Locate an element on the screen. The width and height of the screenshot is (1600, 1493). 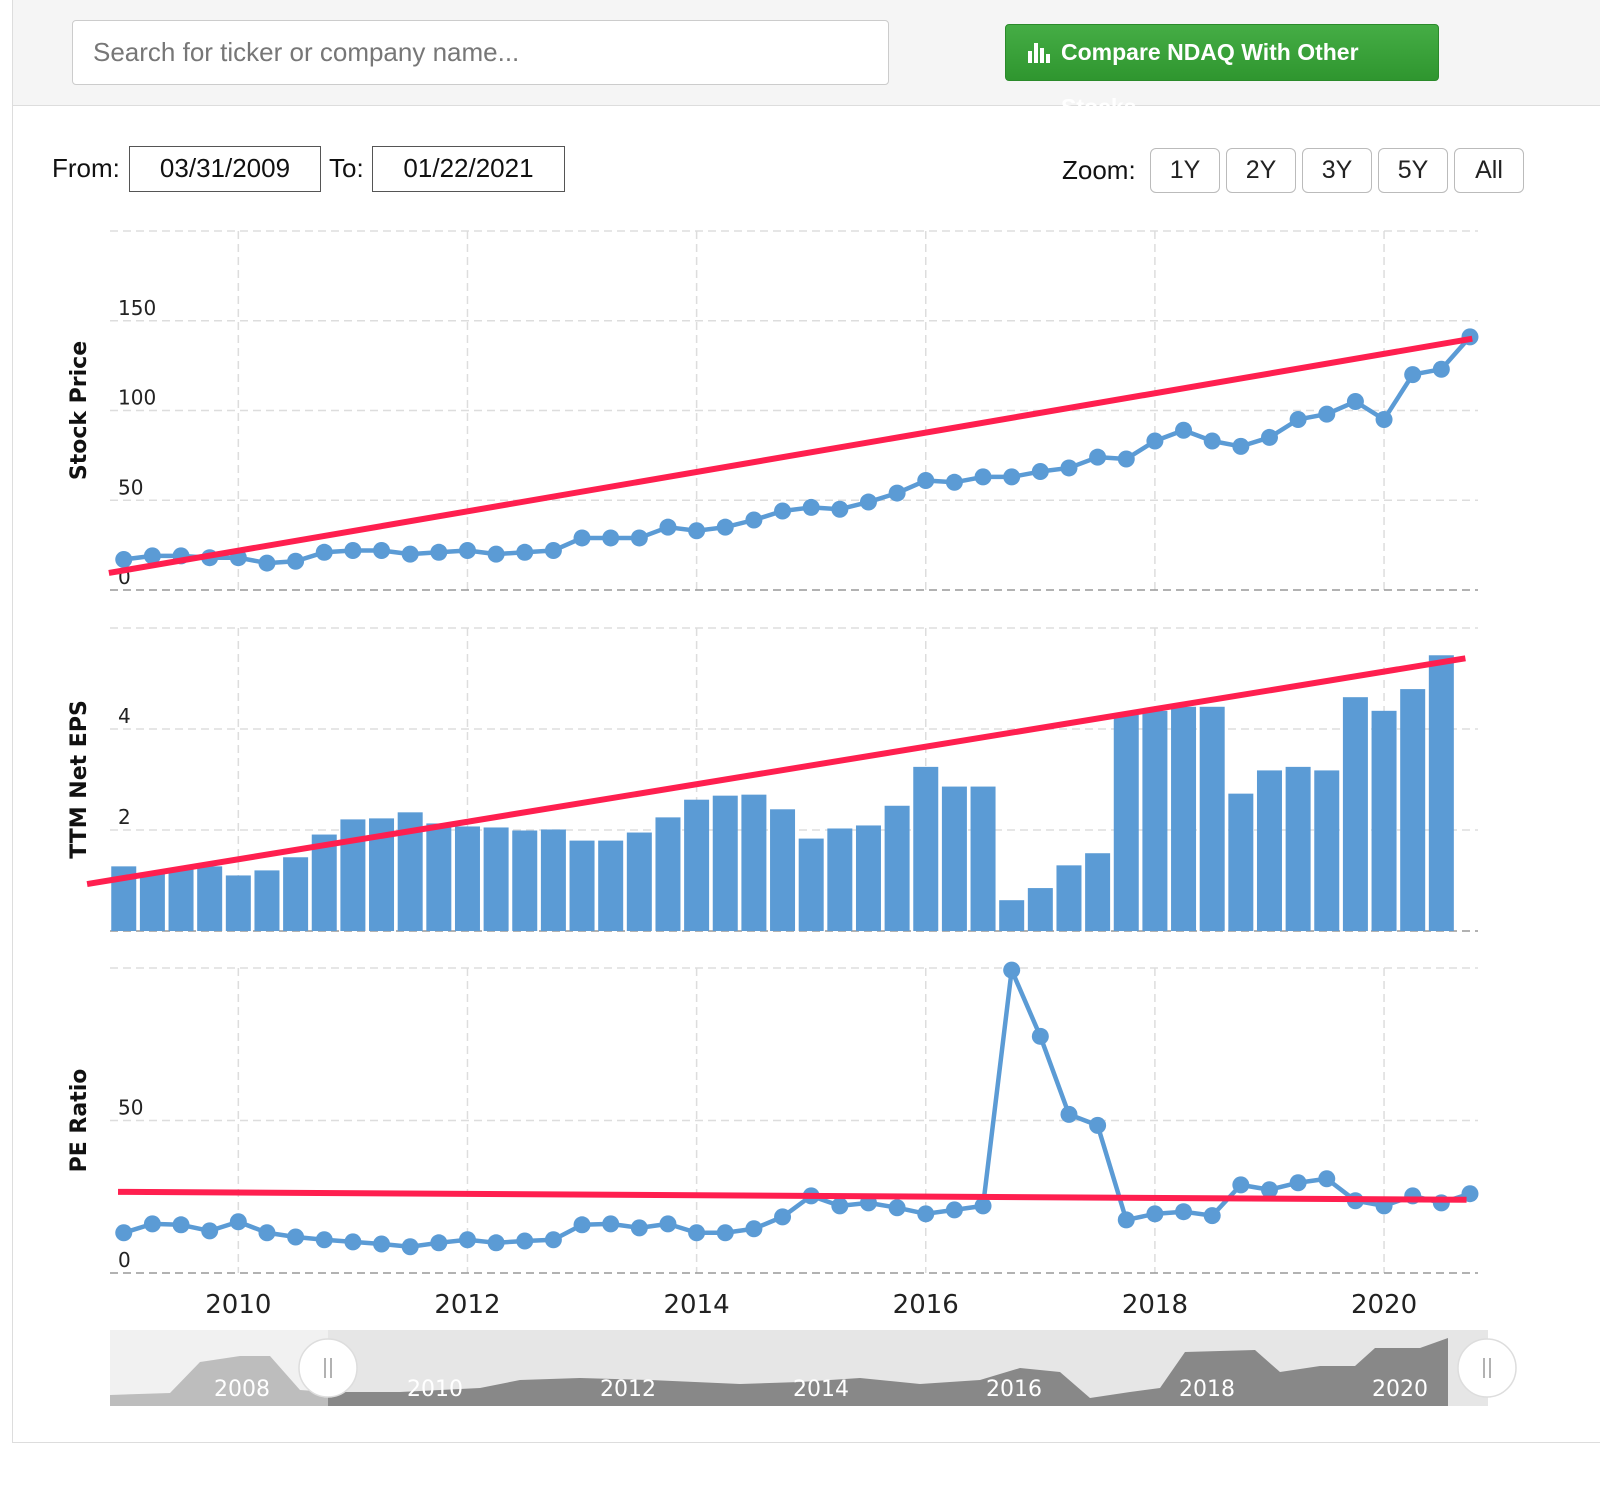
navigator-label: 2016 is located at coordinates (1014, 1389).